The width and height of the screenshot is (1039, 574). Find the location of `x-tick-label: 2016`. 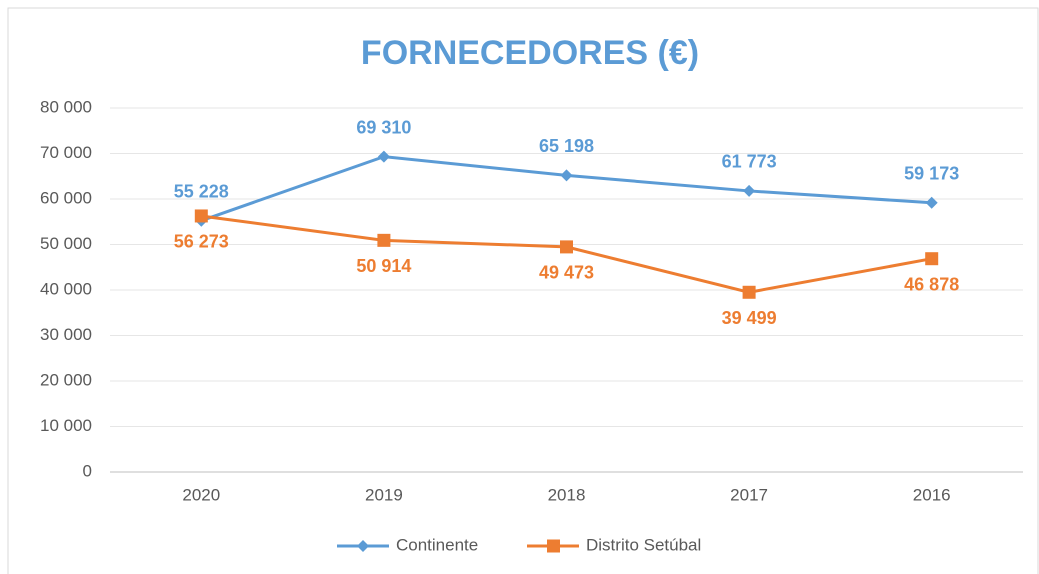

x-tick-label: 2016 is located at coordinates (932, 494).